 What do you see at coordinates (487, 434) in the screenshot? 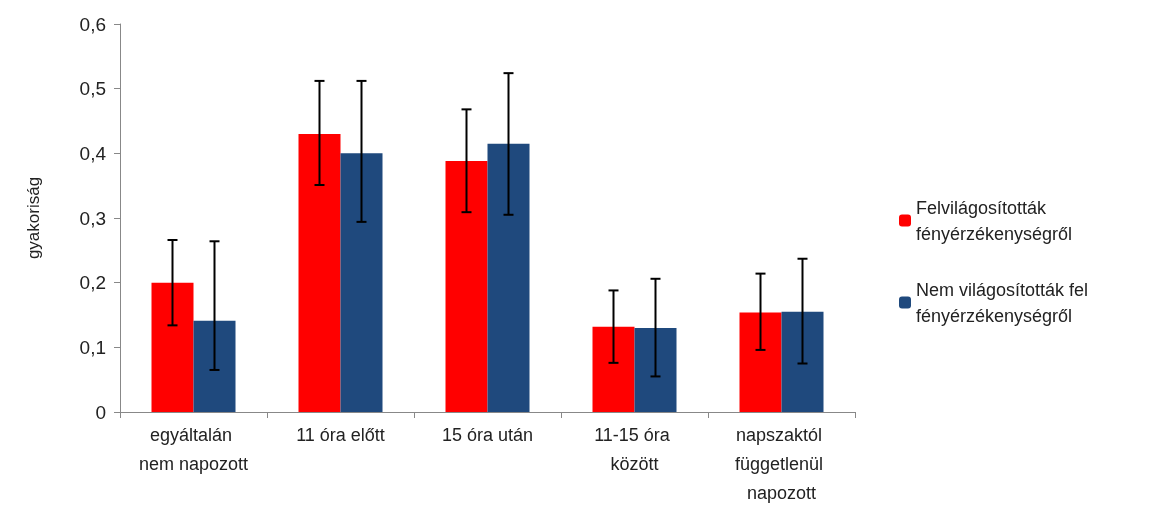
I see `x-tick-label: 15 óra után` at bounding box center [487, 434].